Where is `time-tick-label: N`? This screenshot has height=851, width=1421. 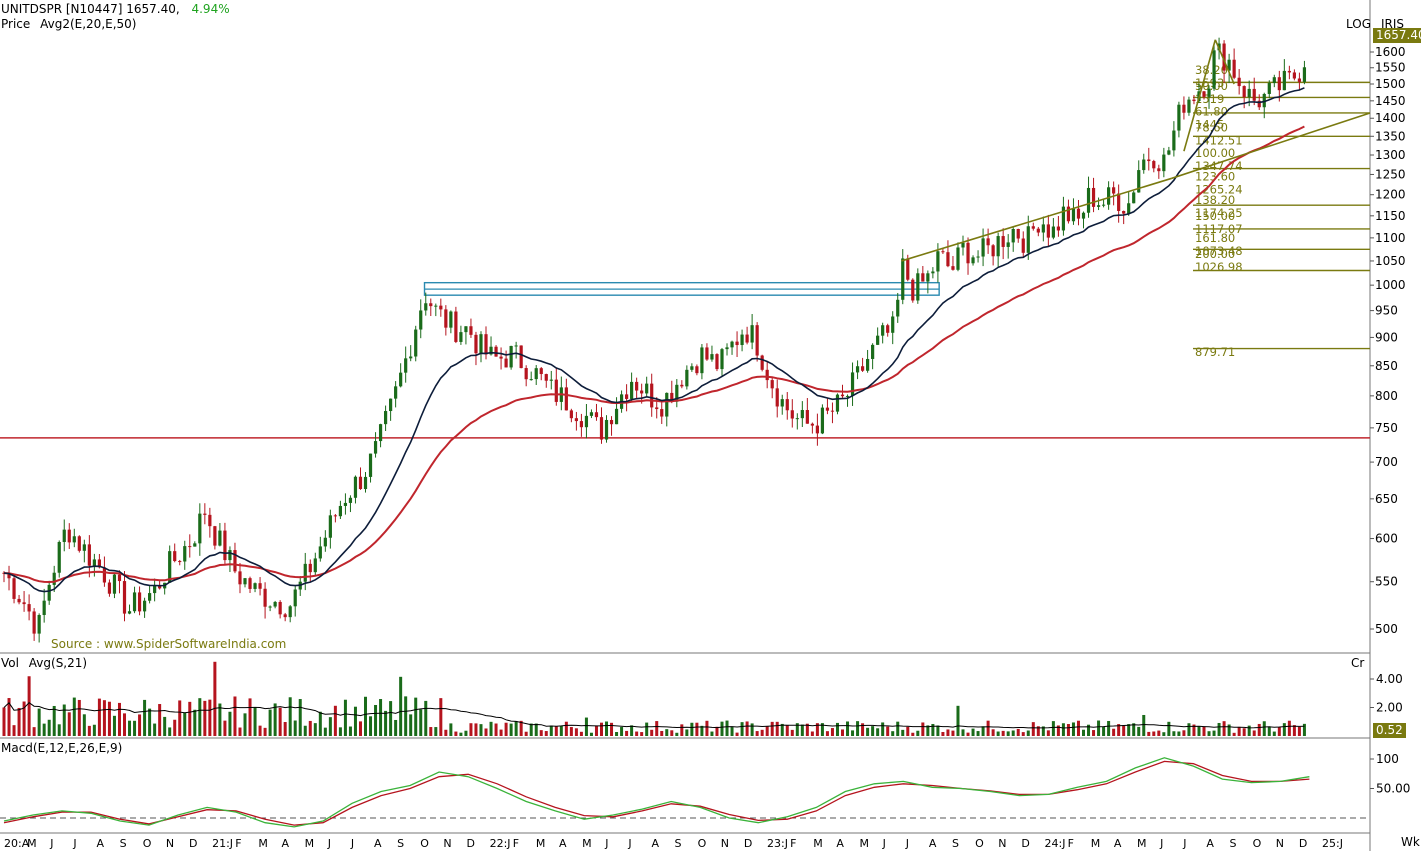
time-tick-label: N is located at coordinates (1280, 843).